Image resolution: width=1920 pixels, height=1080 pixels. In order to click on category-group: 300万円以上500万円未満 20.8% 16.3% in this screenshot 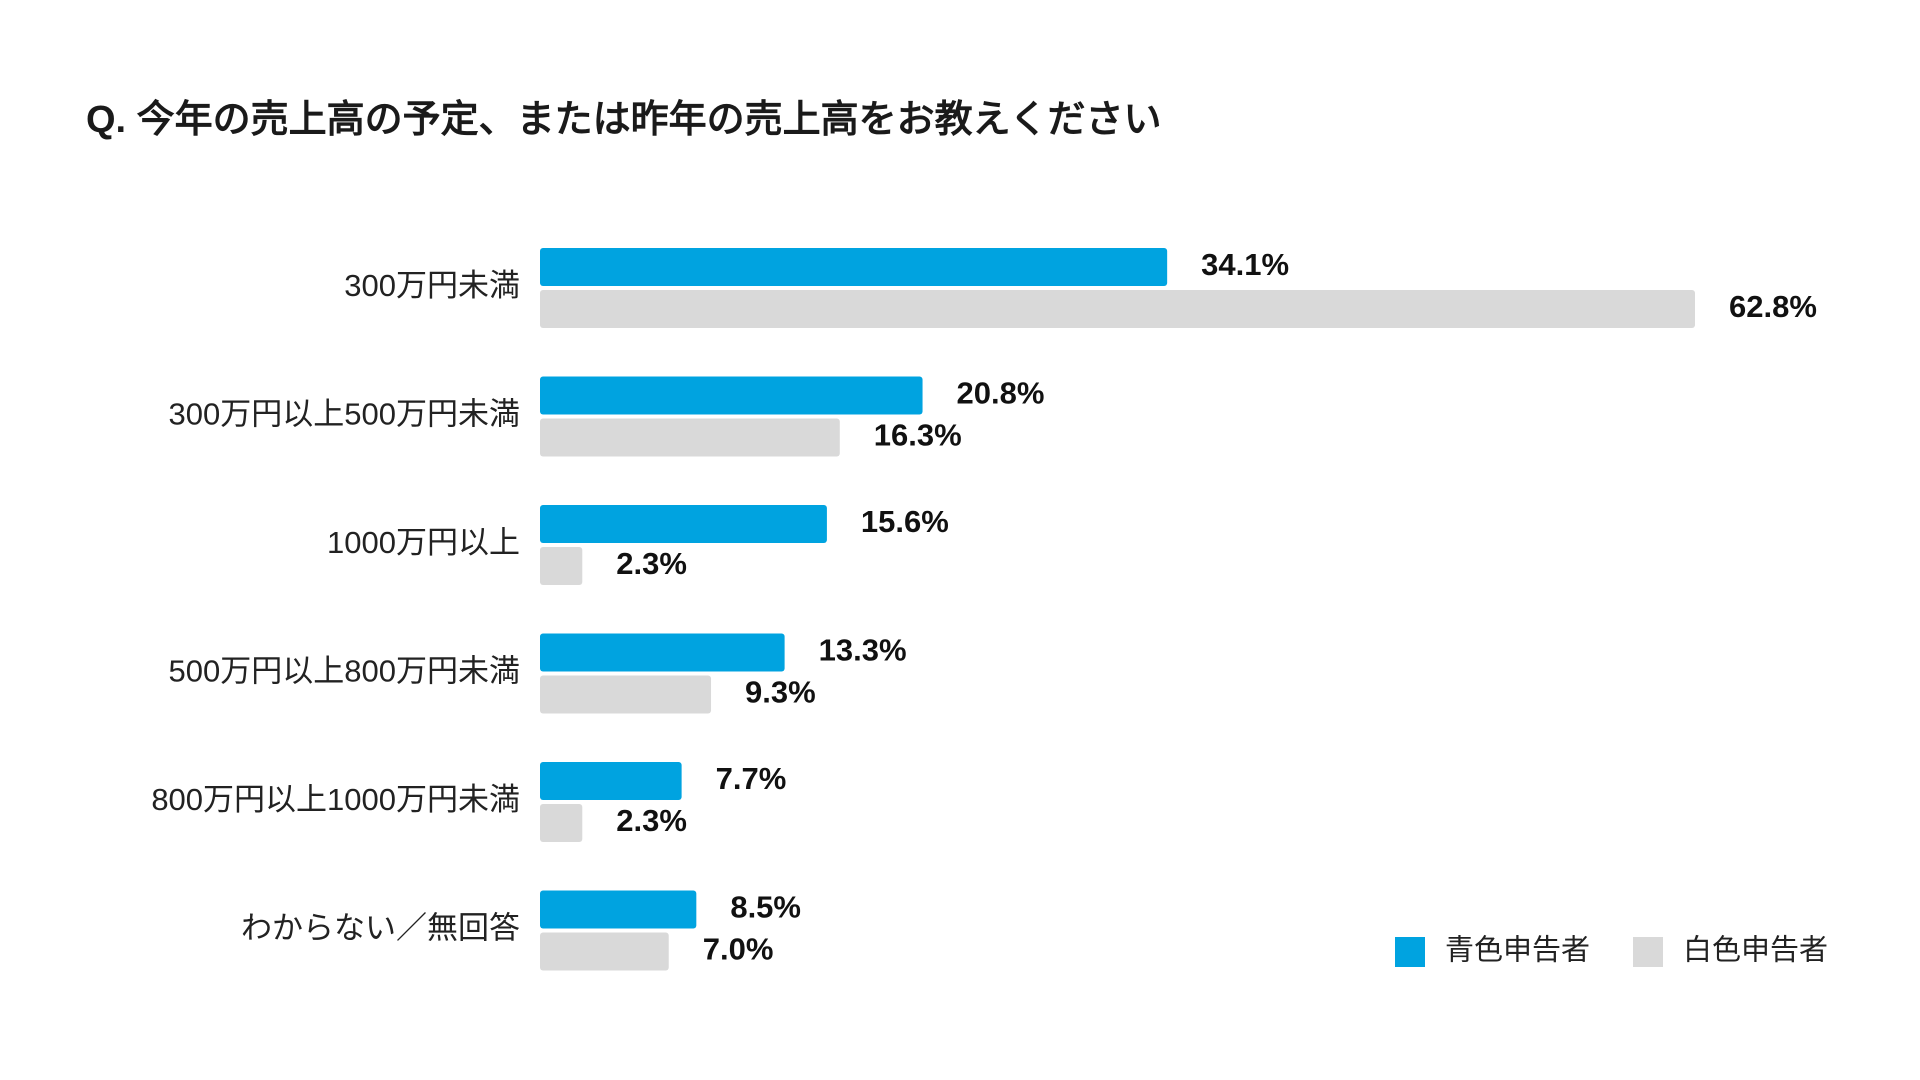, I will do `click(607, 416)`.